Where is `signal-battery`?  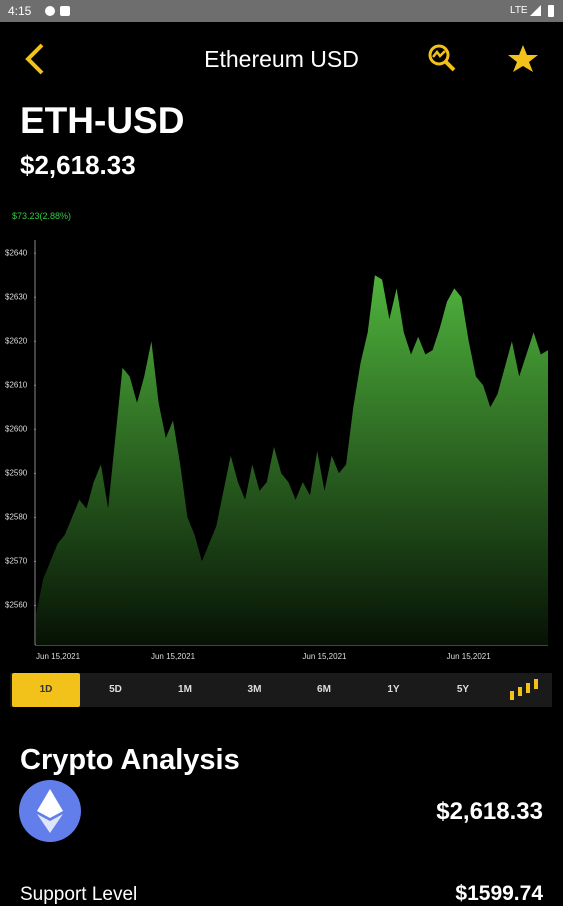 signal-battery is located at coordinates (542, 11).